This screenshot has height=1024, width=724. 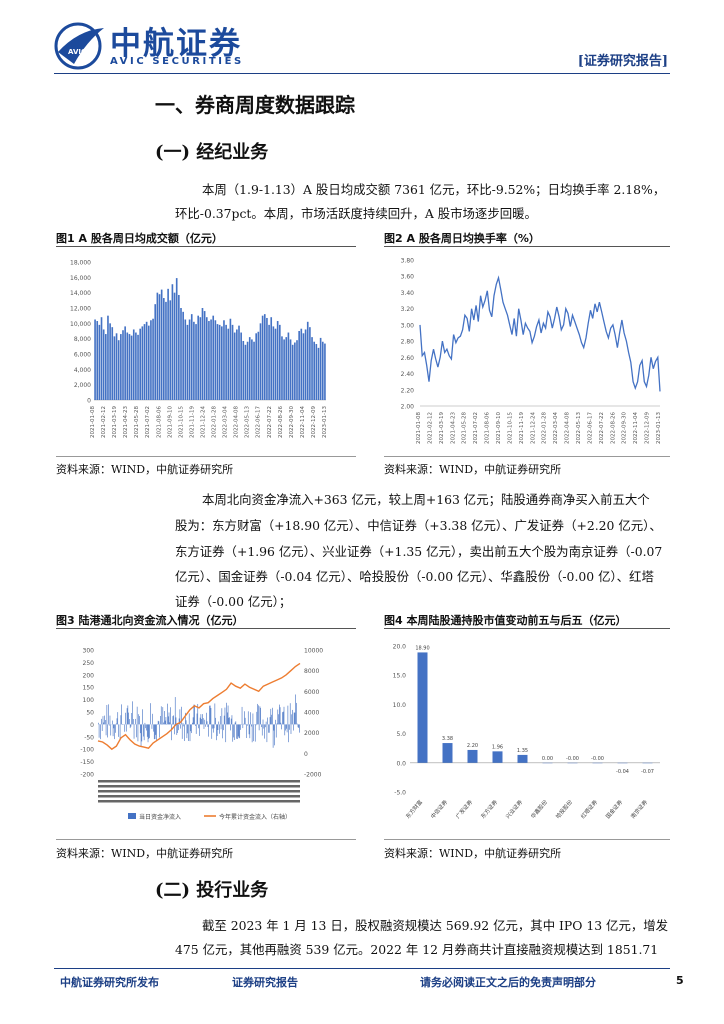 What do you see at coordinates (137, 422) in the screenshot?
I see `x-tick-label: 2021-05-28` at bounding box center [137, 422].